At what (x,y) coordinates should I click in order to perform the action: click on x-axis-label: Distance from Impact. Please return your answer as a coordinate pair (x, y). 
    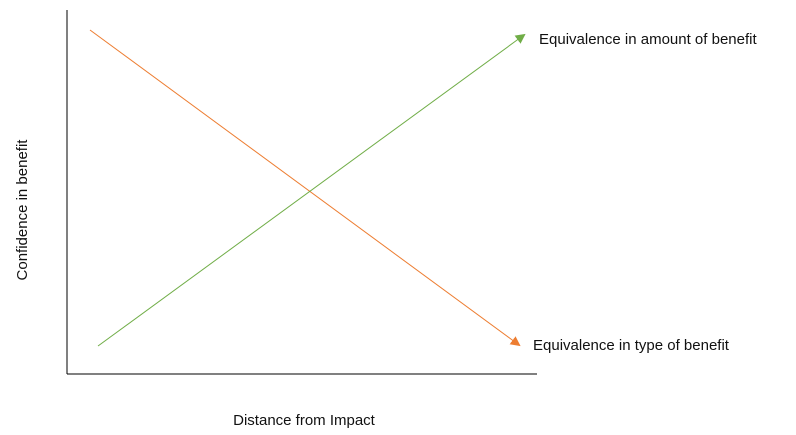
    Looking at the image, I should click on (304, 420).